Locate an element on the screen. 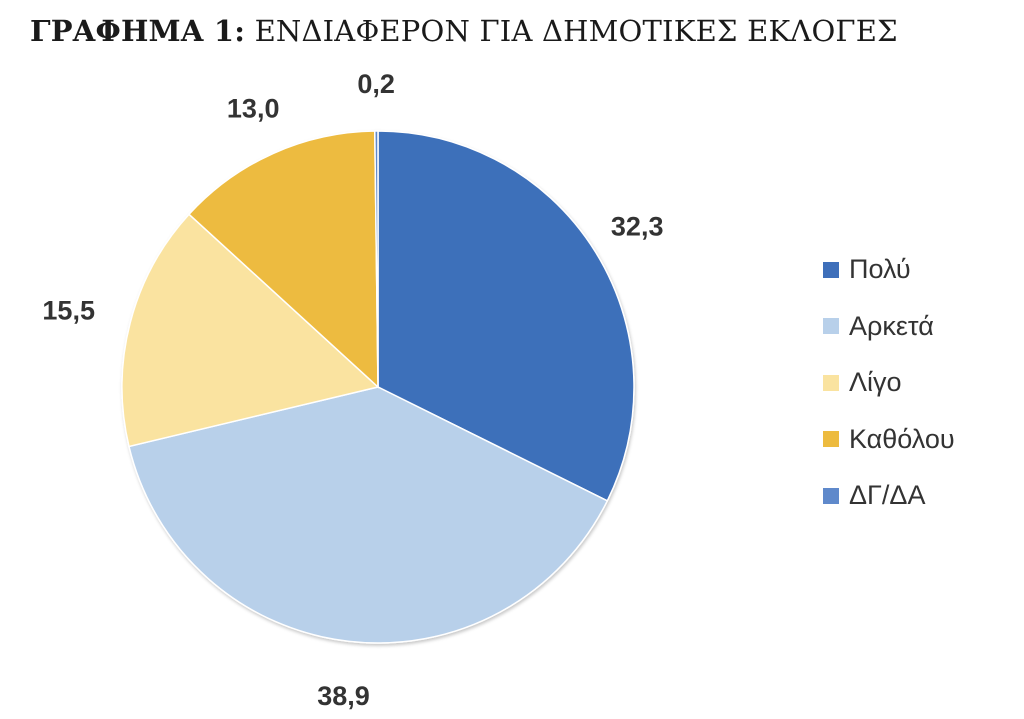 The height and width of the screenshot is (719, 1024). legend-label-1: Πολύ is located at coordinates (880, 269).